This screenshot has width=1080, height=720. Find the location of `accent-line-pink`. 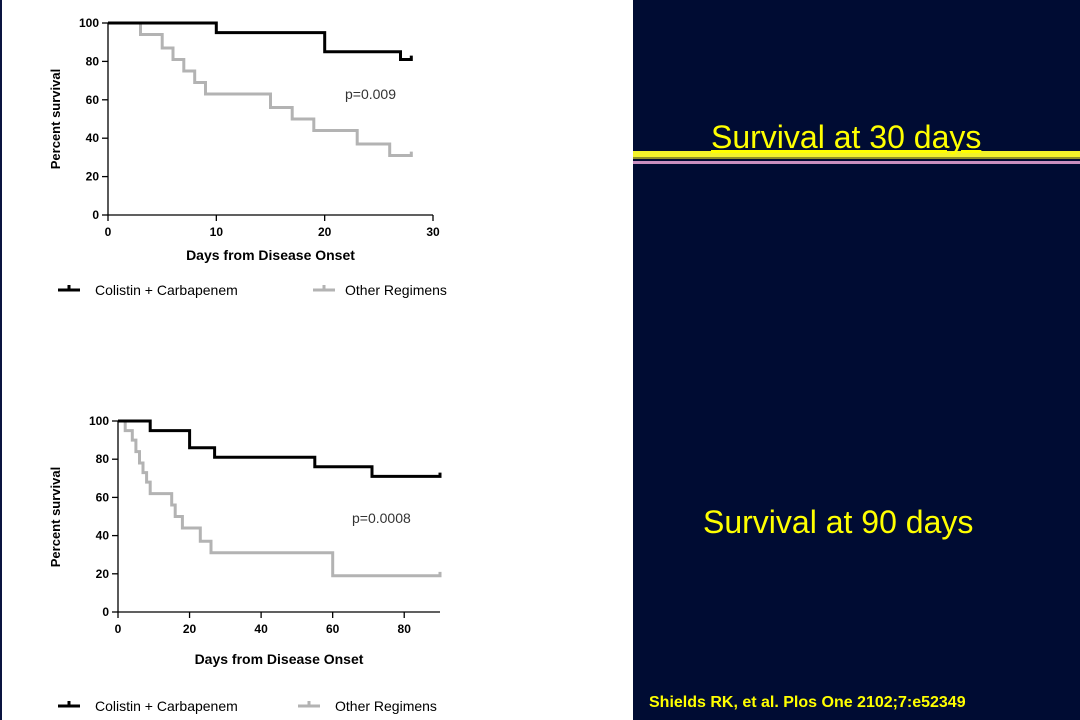

accent-line-pink is located at coordinates (856, 162).